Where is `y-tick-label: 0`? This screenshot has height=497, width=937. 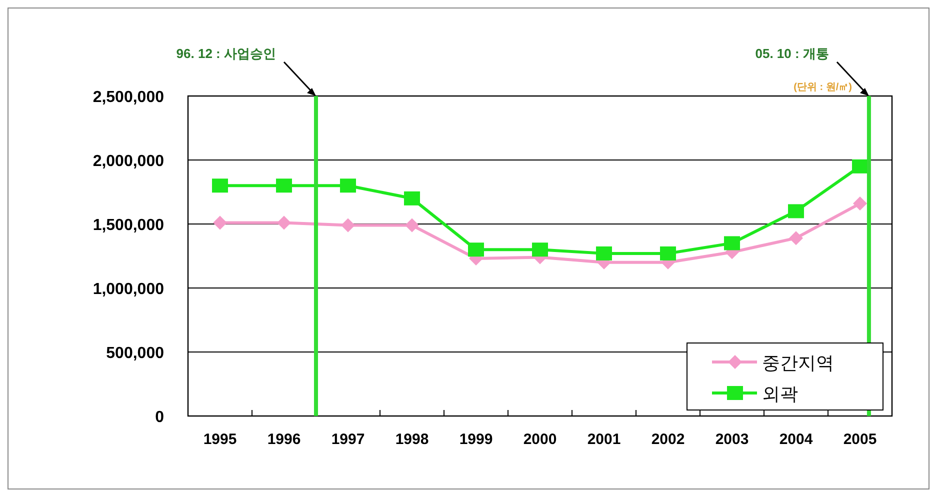
y-tick-label: 0 is located at coordinates (159, 417).